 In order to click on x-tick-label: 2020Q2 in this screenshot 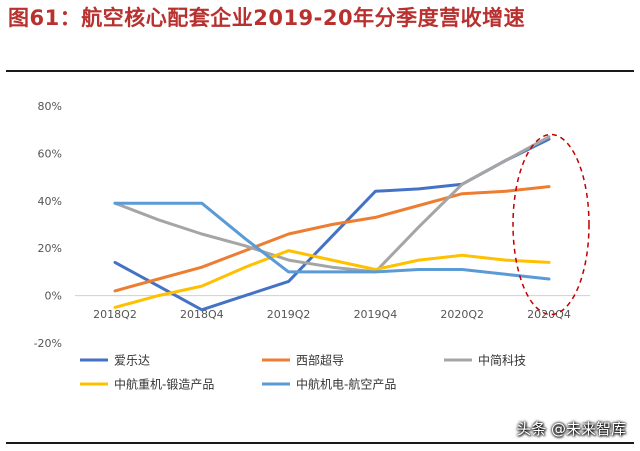, I will do `click(462, 314)`.